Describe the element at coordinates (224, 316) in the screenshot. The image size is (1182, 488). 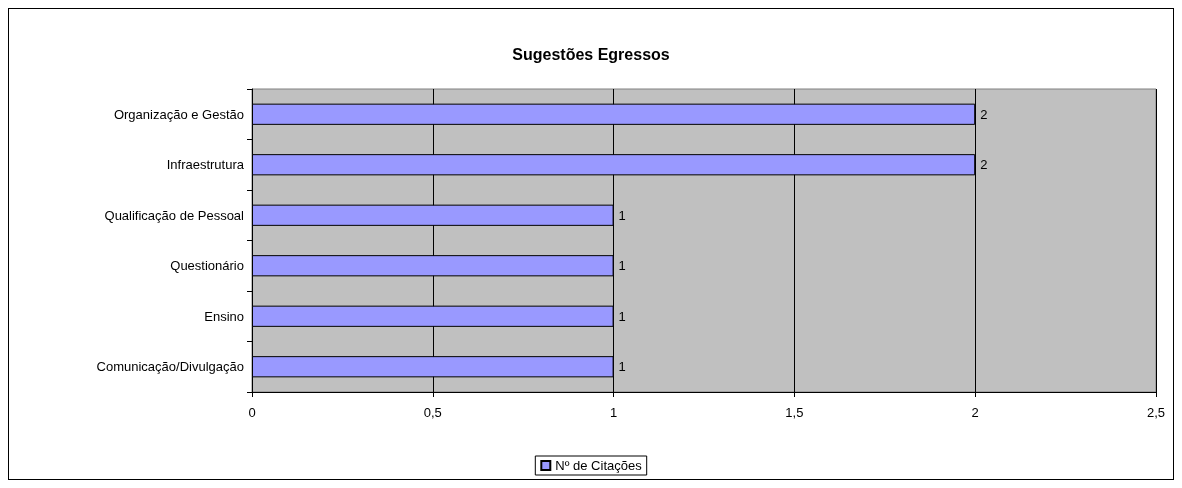
I see `y-tick-label: Ensino` at that location.